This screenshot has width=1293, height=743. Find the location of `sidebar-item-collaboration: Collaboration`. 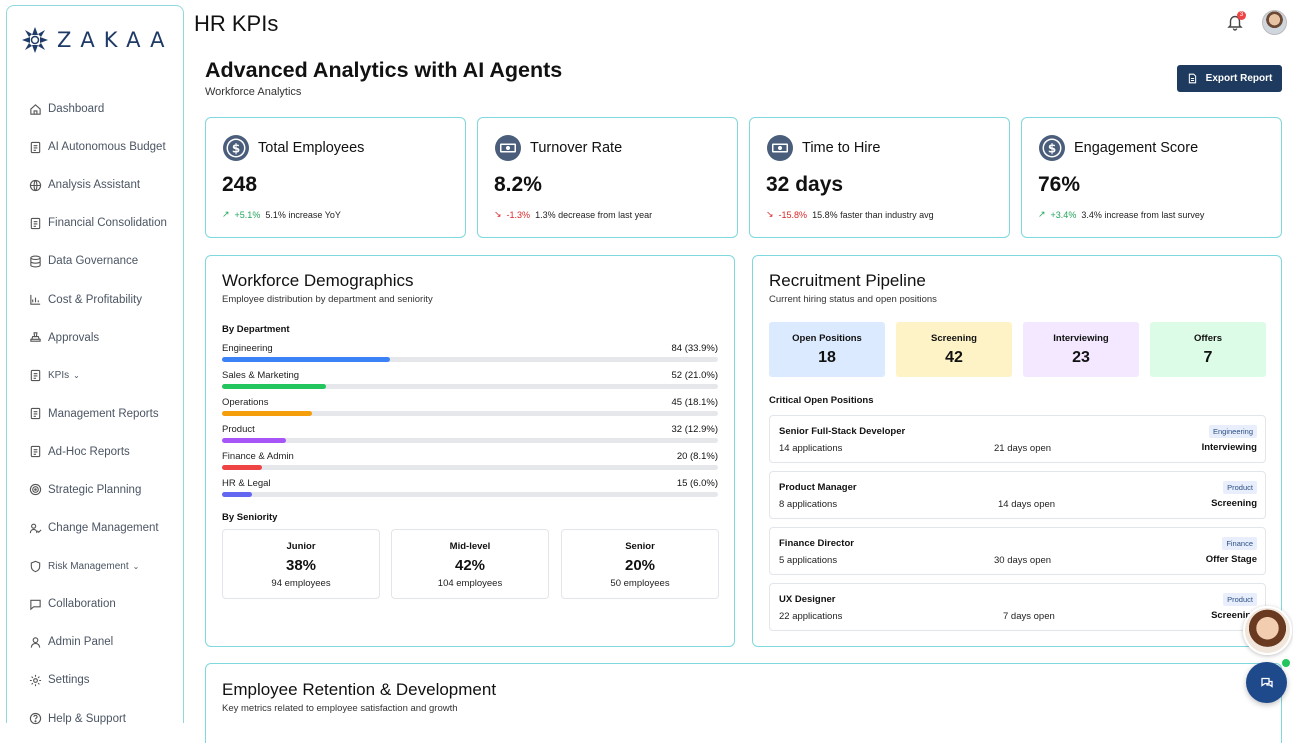

sidebar-item-collaboration: Collaboration is located at coordinates (95, 604).